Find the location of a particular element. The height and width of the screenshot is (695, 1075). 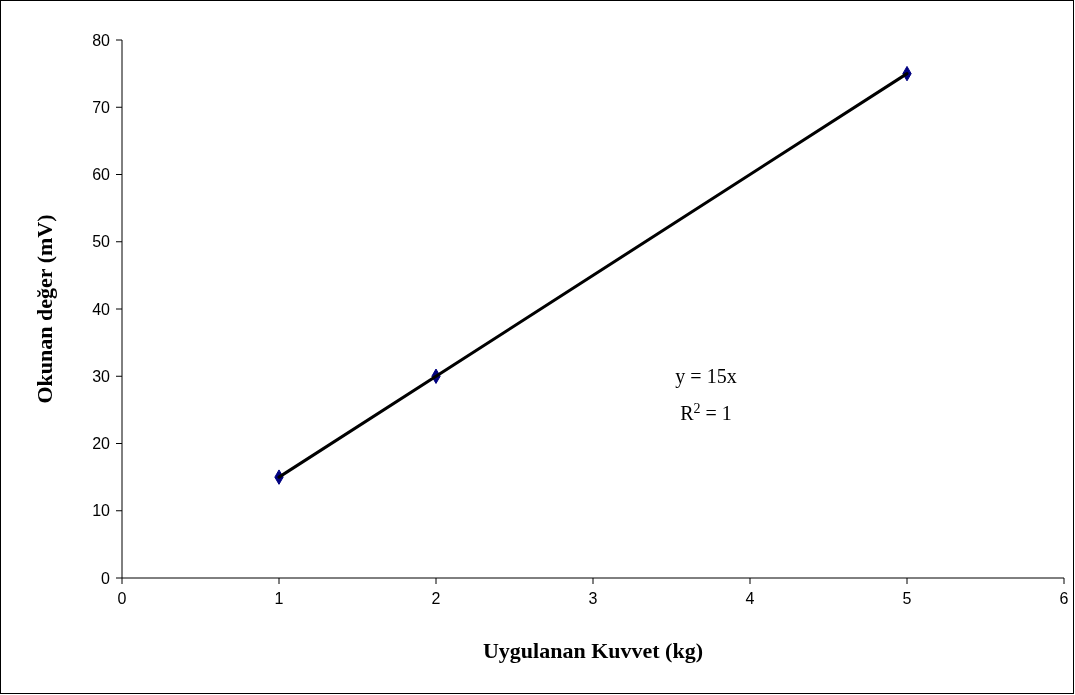

x-tick-label: 0 is located at coordinates (122, 598).